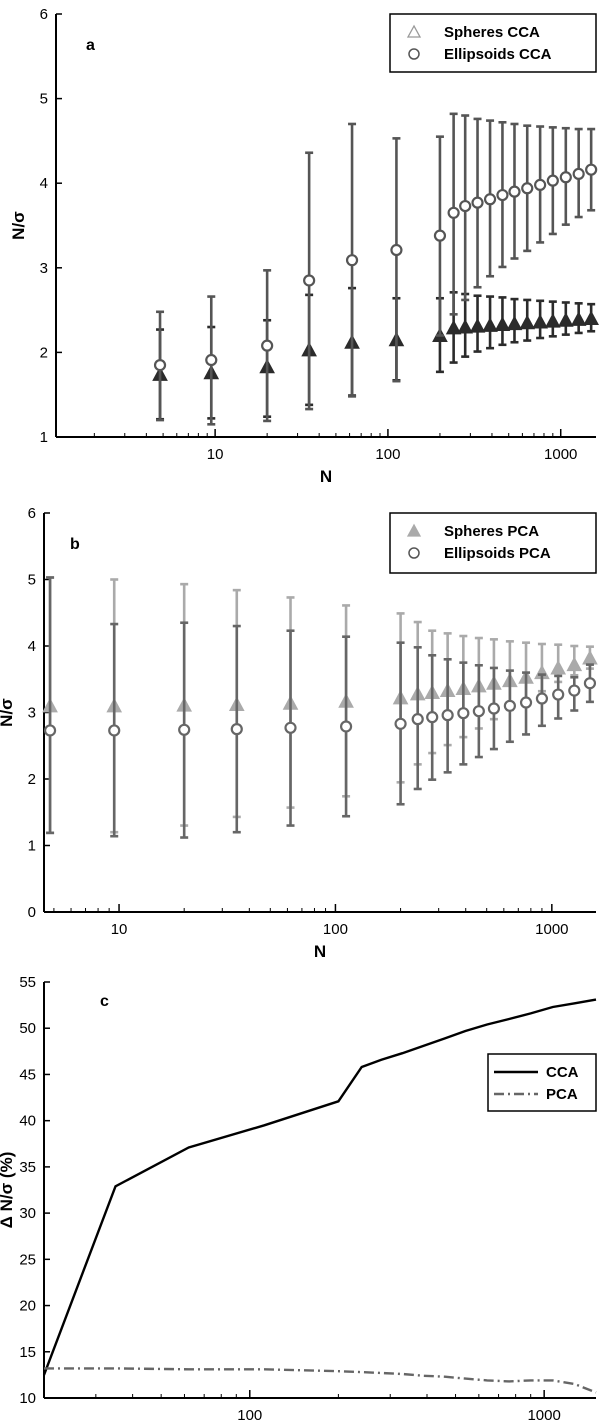 The image size is (600, 1420). What do you see at coordinates (32, 779) in the screenshot?
I see `y-tick-label: 2` at bounding box center [32, 779].